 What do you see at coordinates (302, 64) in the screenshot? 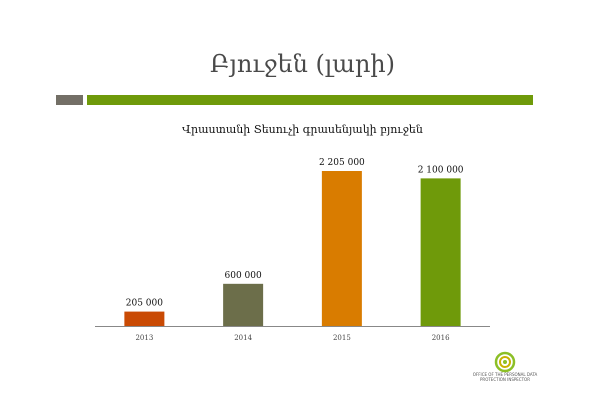
I see `slide-title: Բյուջեն (լարի)` at bounding box center [302, 64].